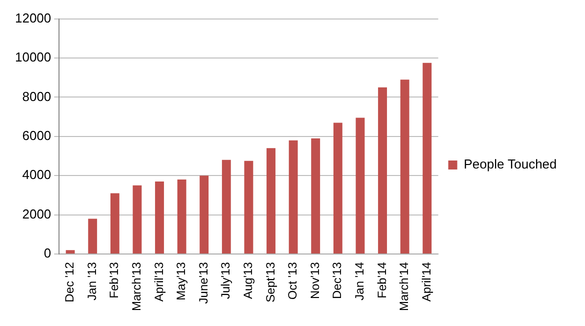 The image size is (585, 326). I want to click on x-tick-label: April'14, so click(426, 282).